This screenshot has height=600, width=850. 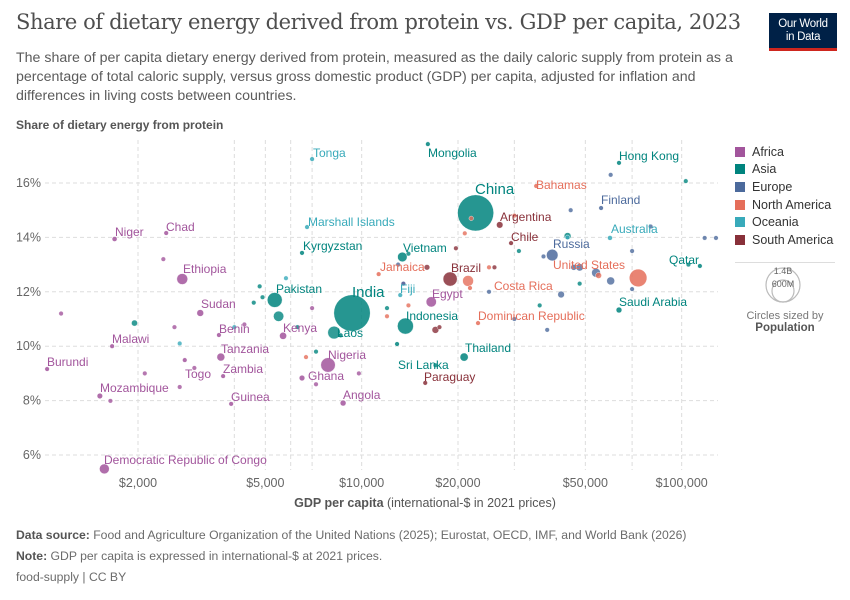 What do you see at coordinates (245, 349) in the screenshot?
I see `point-label: Tanzania` at bounding box center [245, 349].